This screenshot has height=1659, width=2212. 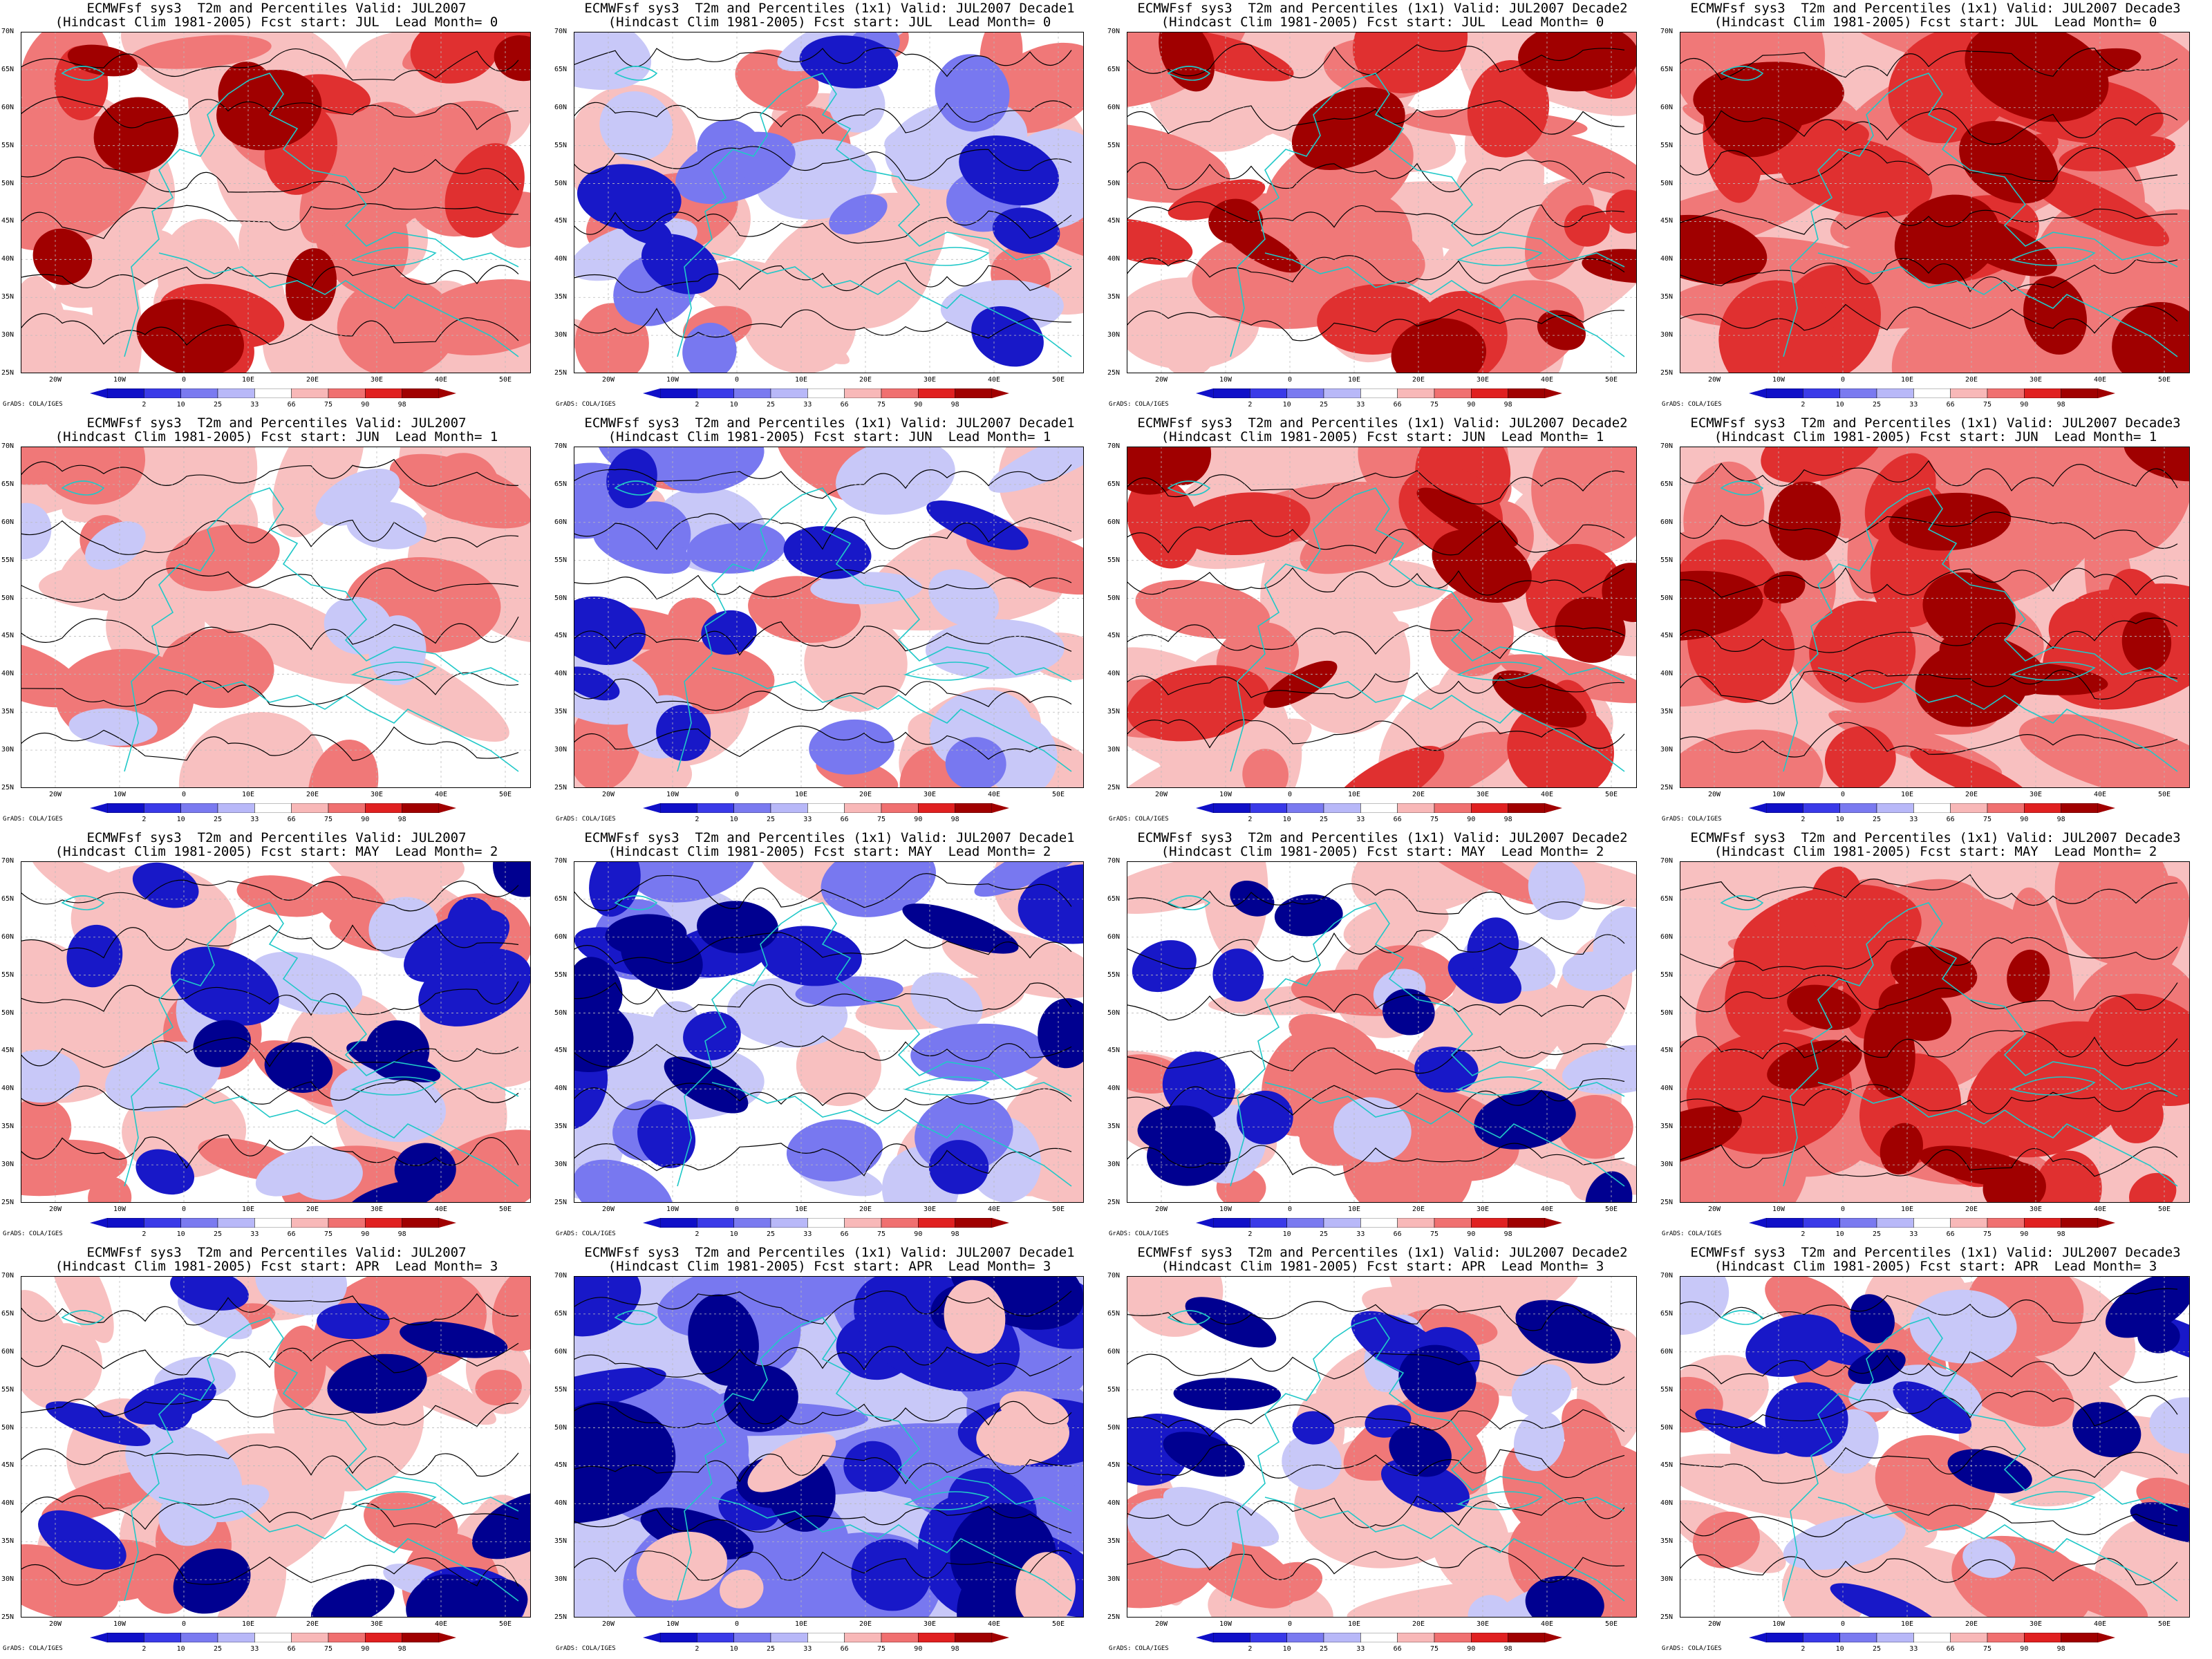 What do you see at coordinates (1114, 1617) in the screenshot?
I see `latitude-label: 25N` at bounding box center [1114, 1617].